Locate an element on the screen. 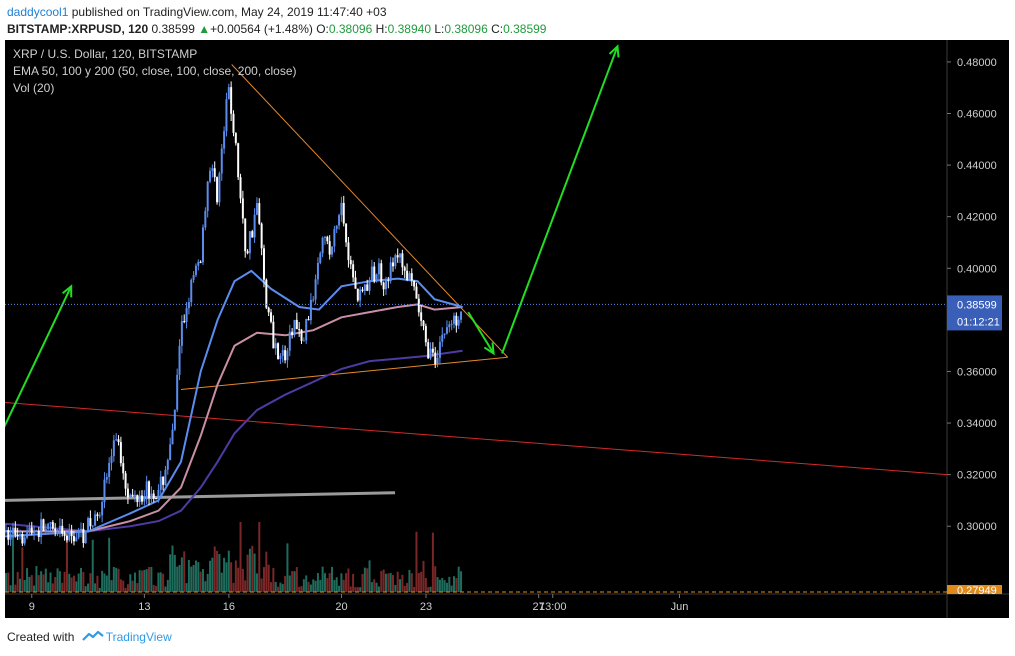 The image size is (1015, 656). high-value: 0.38940 is located at coordinates (409, 29).